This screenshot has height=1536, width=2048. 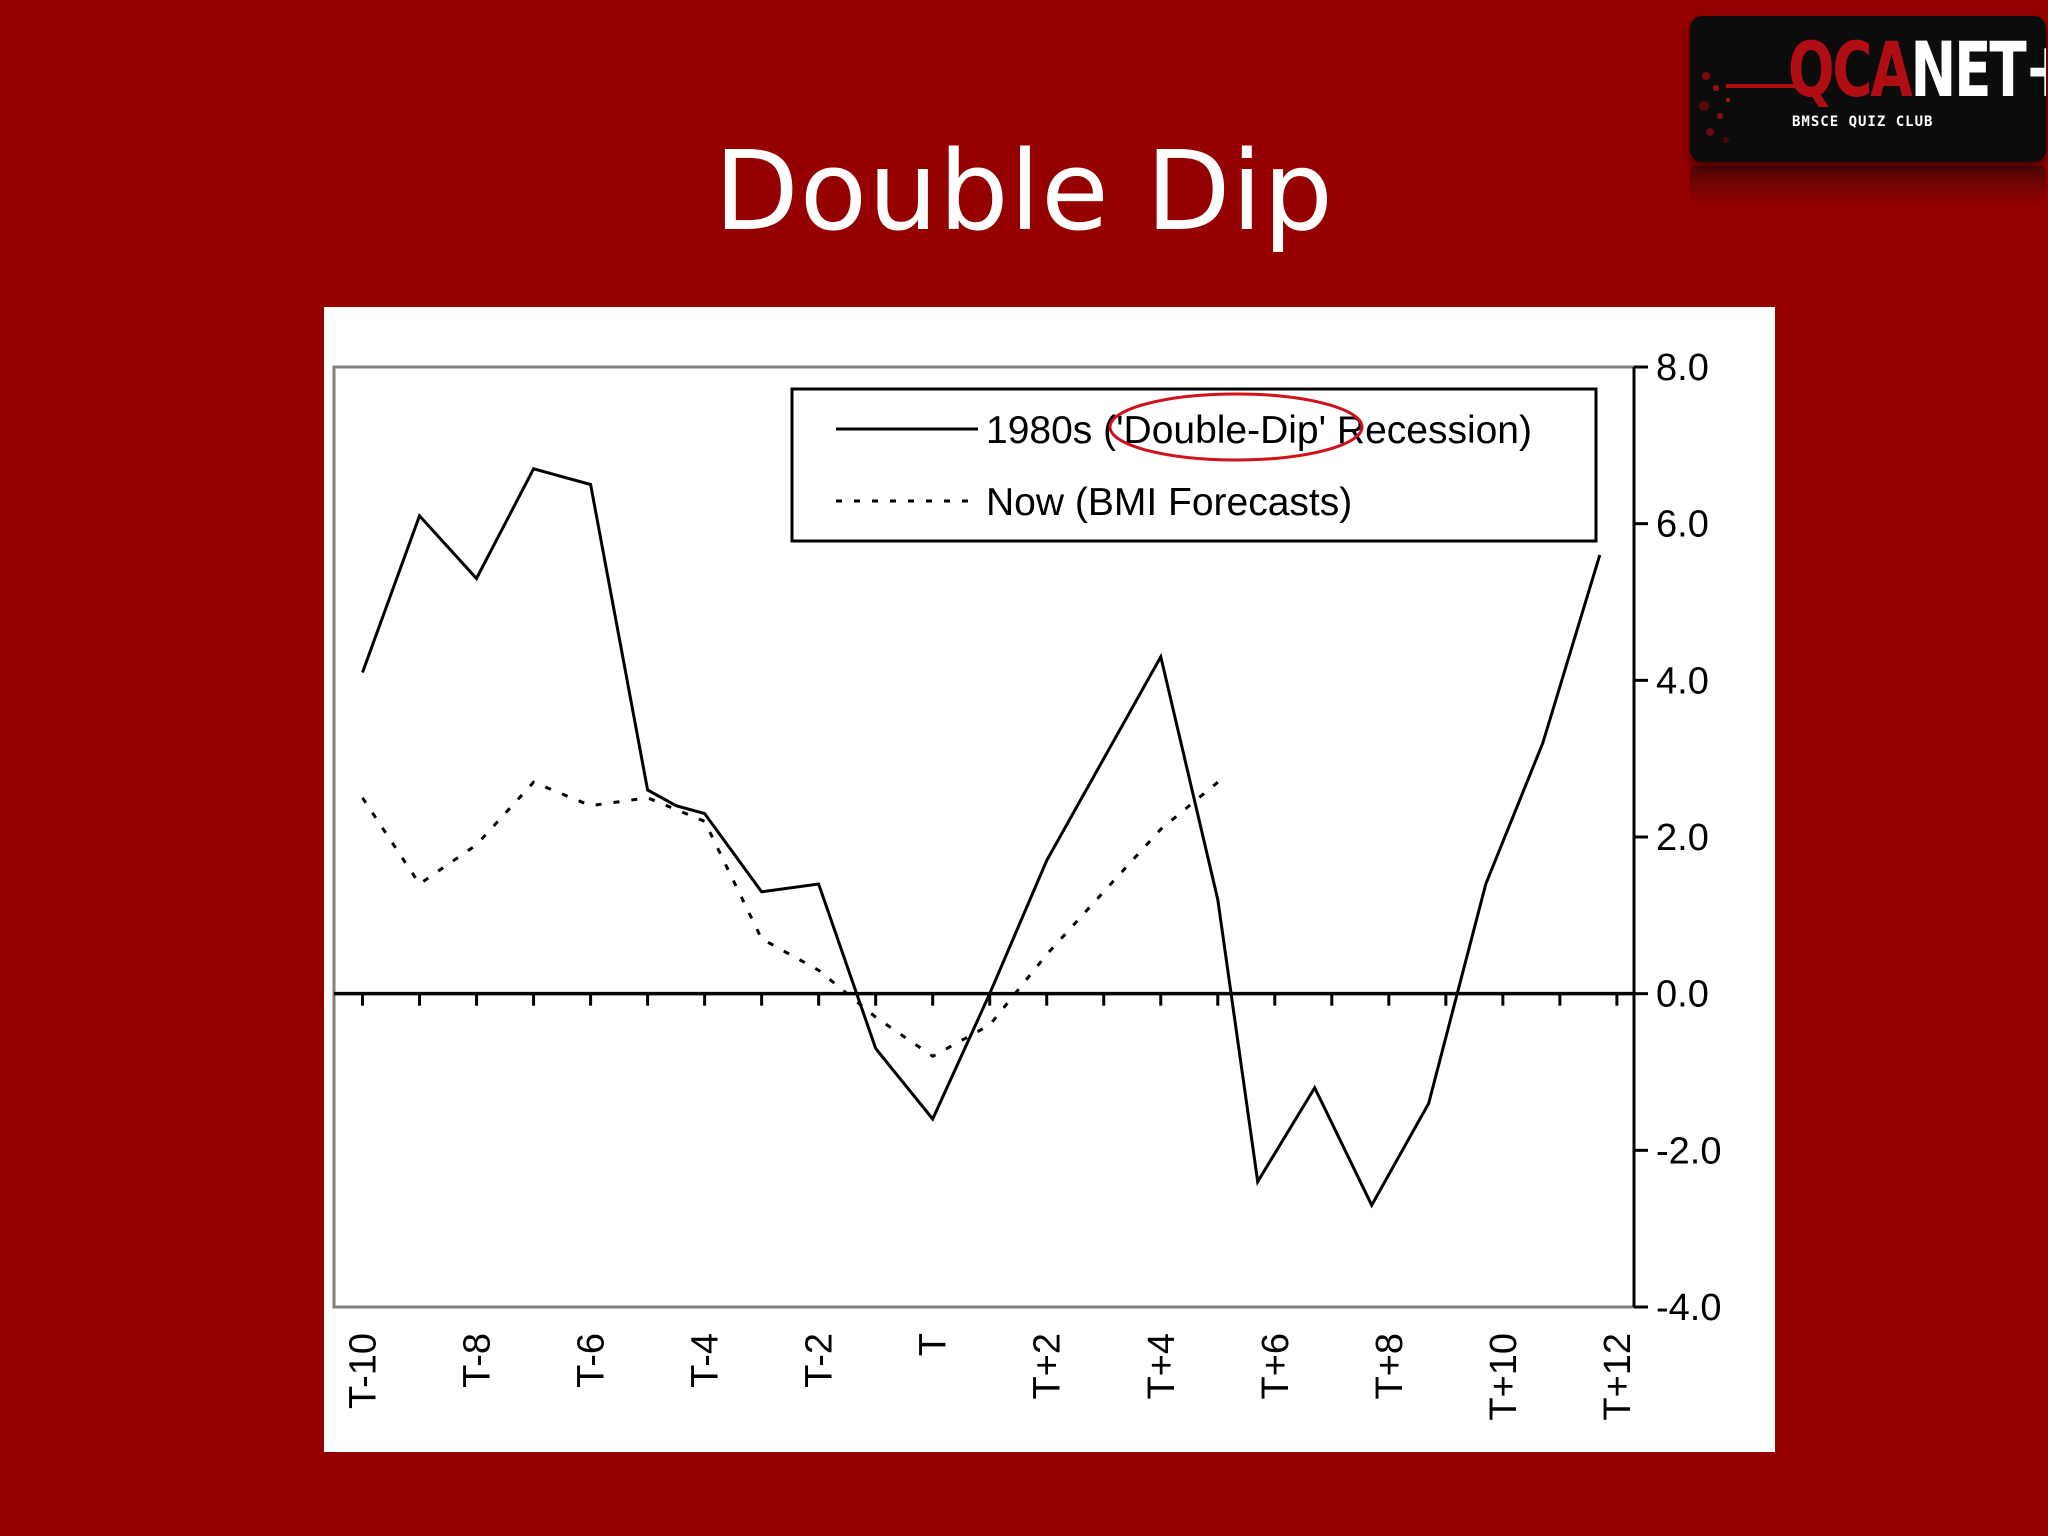 I want to click on y-tick-label: 0.0, so click(x=1682, y=995).